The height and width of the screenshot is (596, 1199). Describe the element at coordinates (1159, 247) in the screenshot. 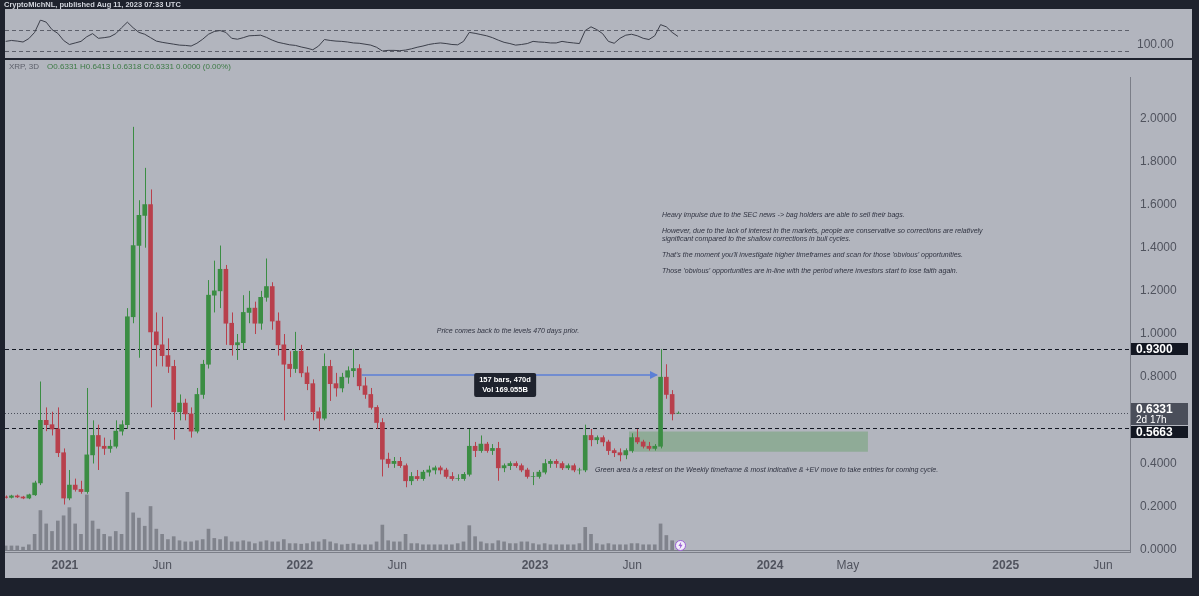

I see `y-tick-label: 1.4000` at that location.